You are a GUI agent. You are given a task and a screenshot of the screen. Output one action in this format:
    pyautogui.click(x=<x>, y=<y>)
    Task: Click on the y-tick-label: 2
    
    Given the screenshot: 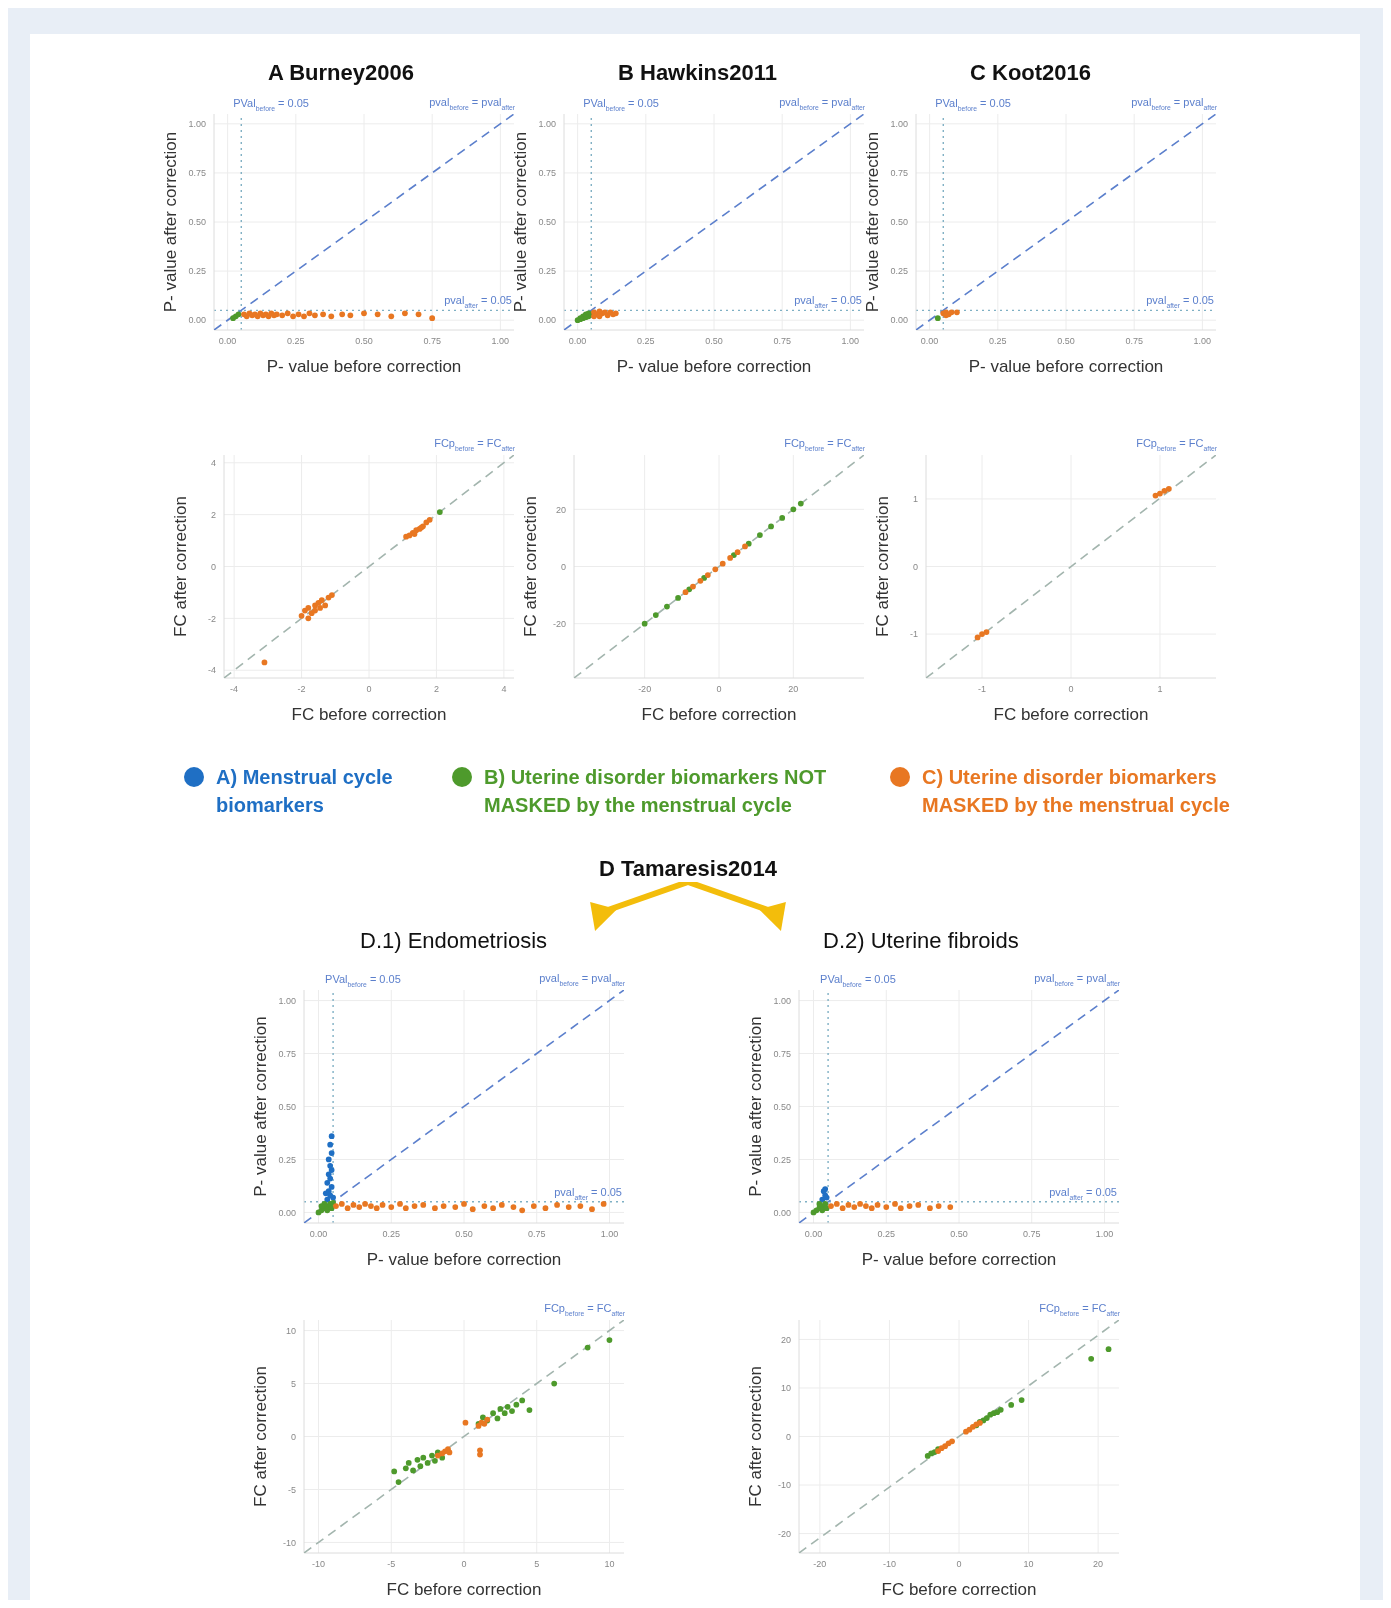 What is the action you would take?
    pyautogui.click(x=213, y=514)
    